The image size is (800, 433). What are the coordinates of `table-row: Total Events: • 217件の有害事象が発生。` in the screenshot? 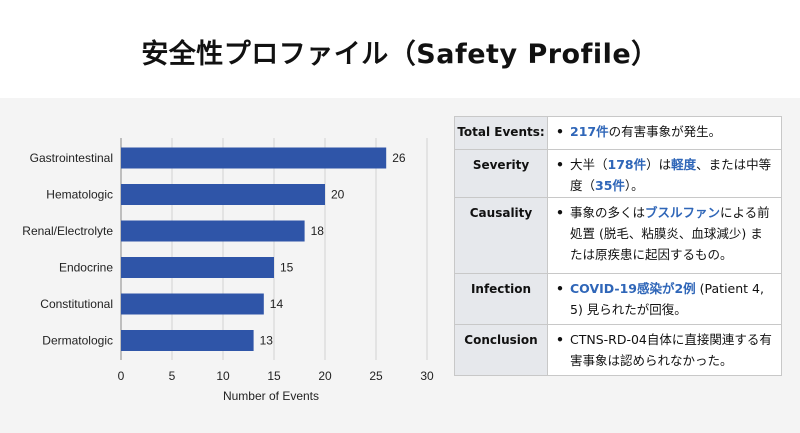 It's located at (618, 133).